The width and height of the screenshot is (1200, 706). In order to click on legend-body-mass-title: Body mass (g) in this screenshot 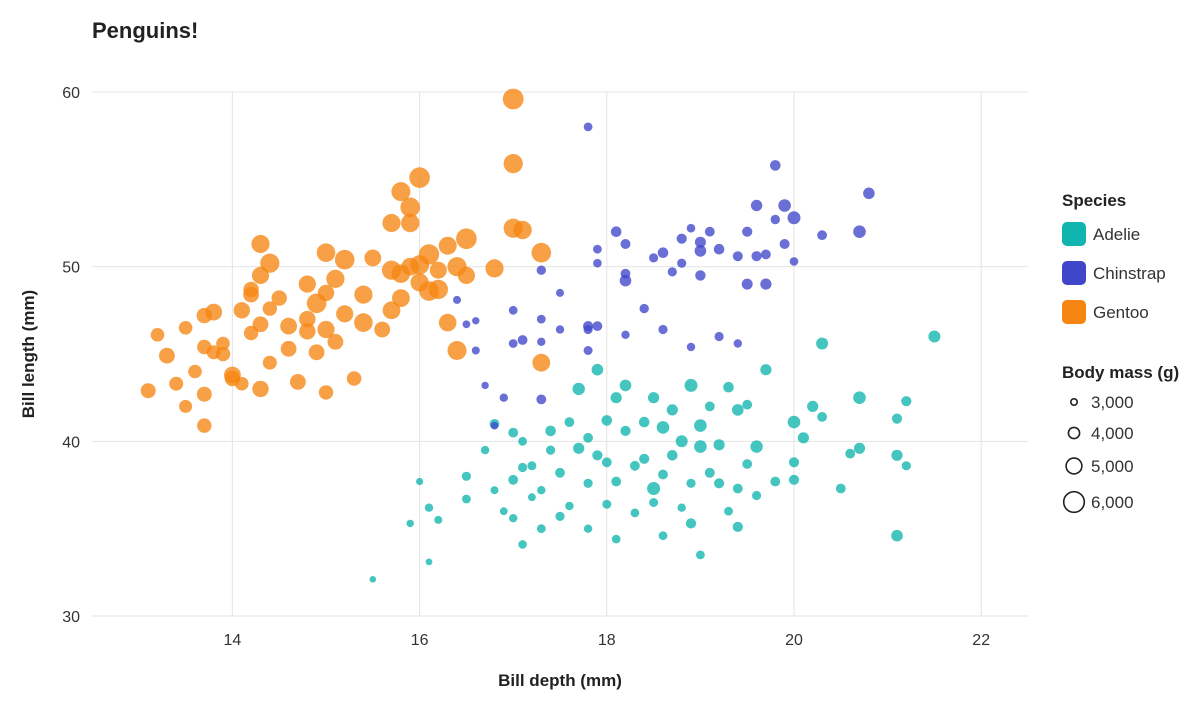, I will do `click(1120, 372)`.